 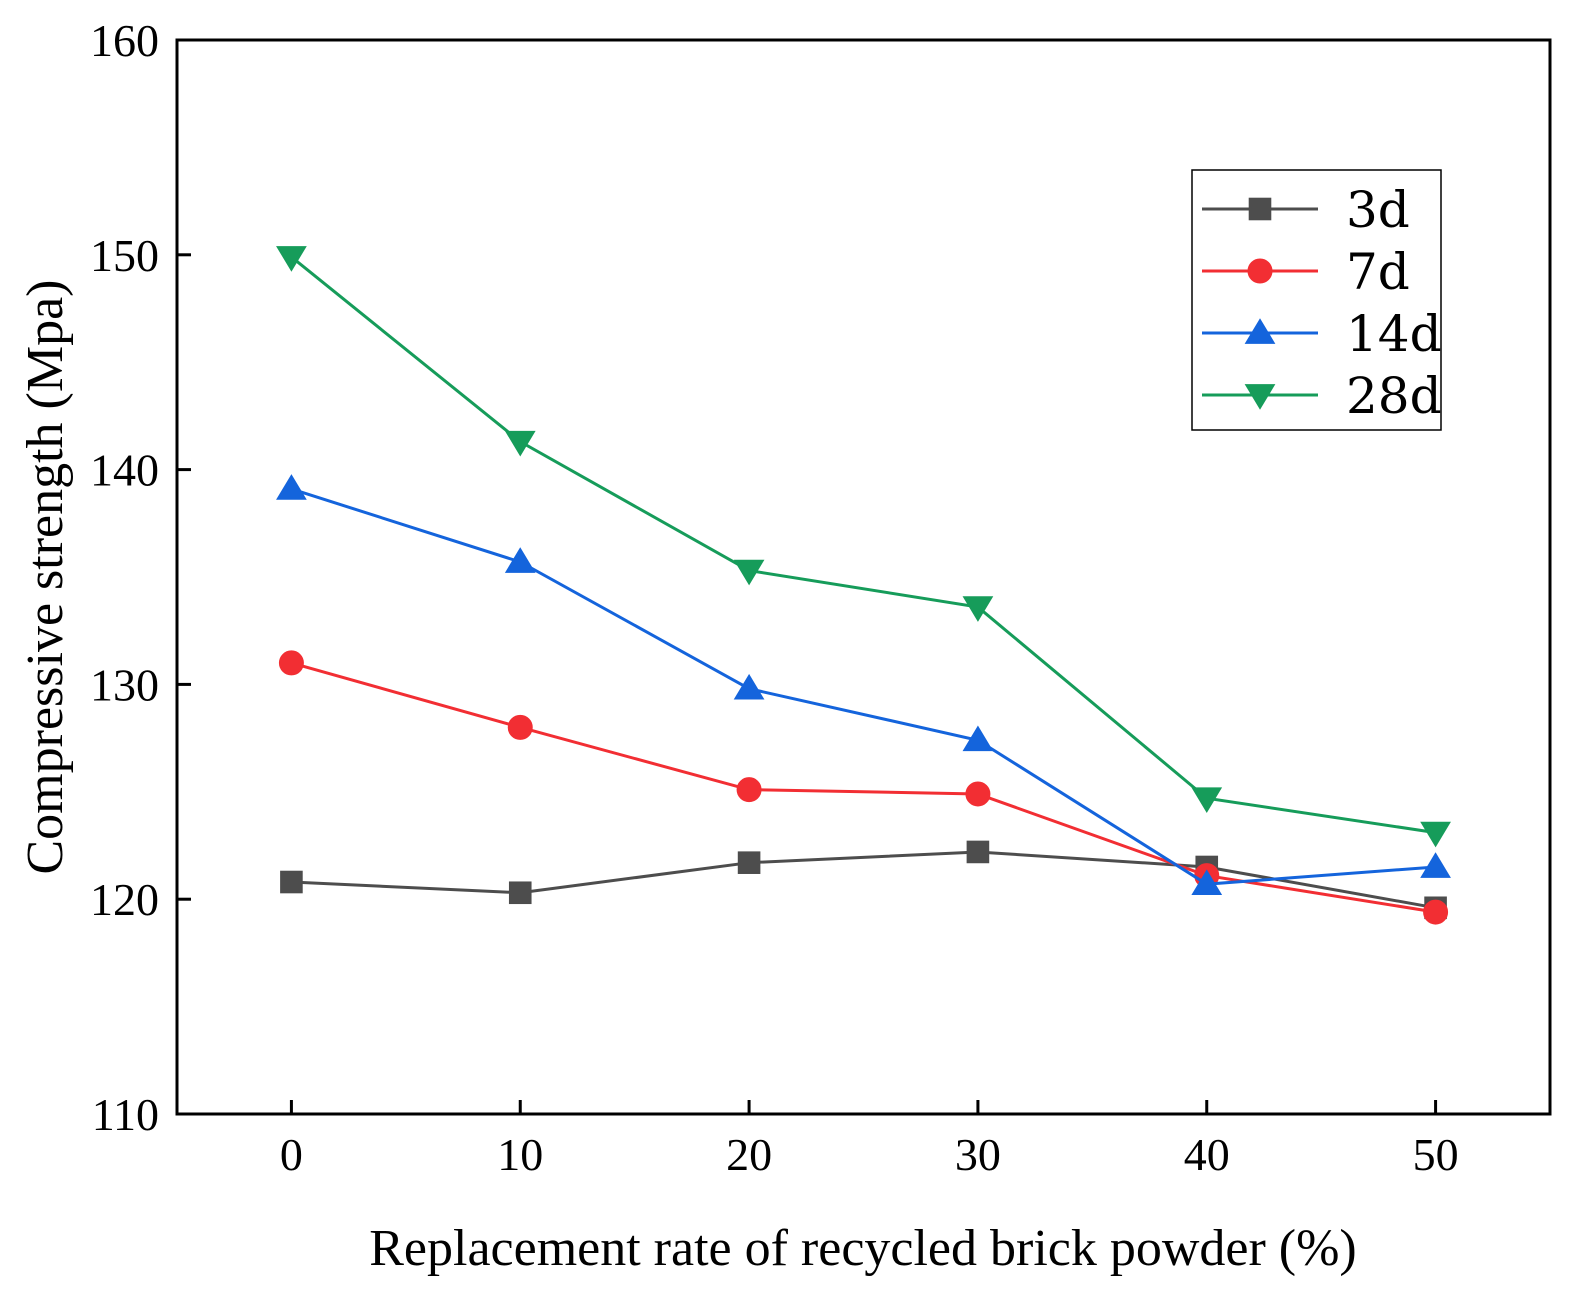 What do you see at coordinates (1322, 396) in the screenshot?
I see `legend-item-28d: 28d` at bounding box center [1322, 396].